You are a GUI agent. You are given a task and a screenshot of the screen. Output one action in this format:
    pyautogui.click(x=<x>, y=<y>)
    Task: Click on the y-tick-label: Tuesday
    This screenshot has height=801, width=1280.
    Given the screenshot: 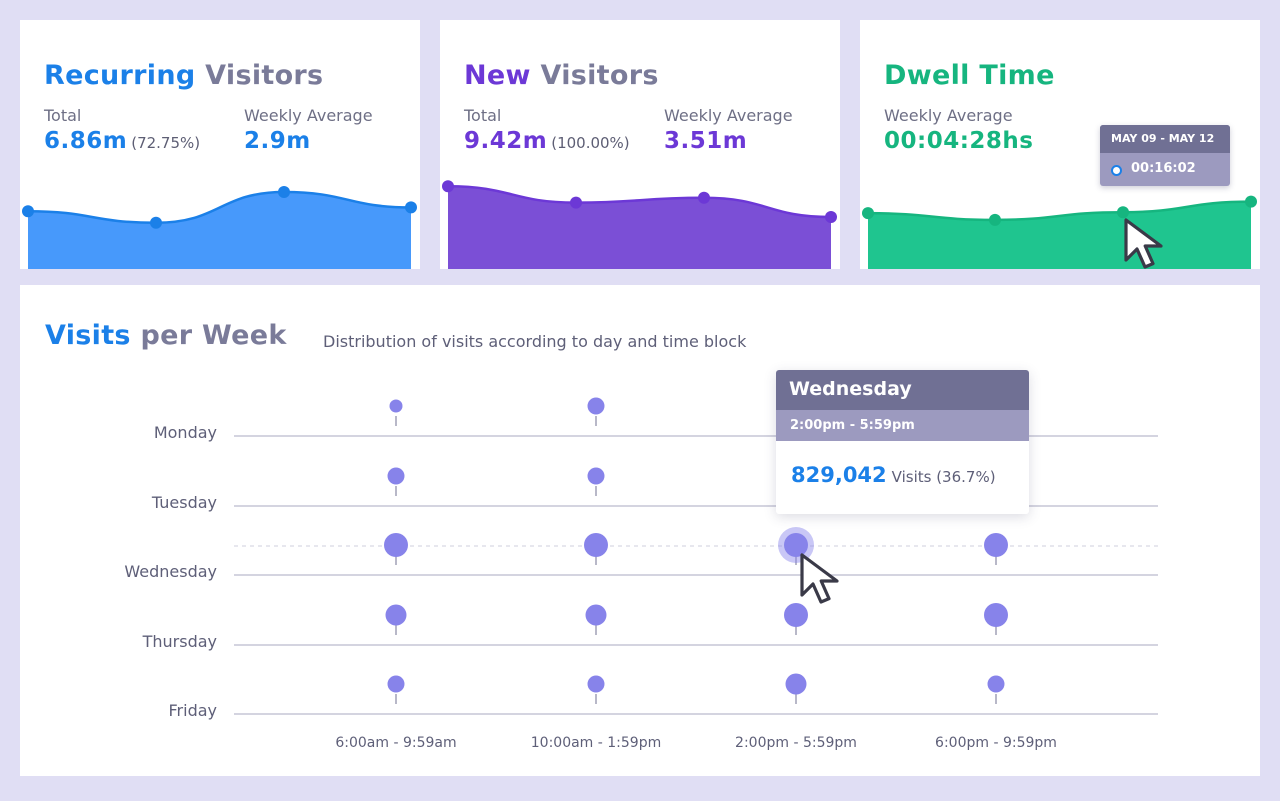 What is the action you would take?
    pyautogui.click(x=184, y=502)
    